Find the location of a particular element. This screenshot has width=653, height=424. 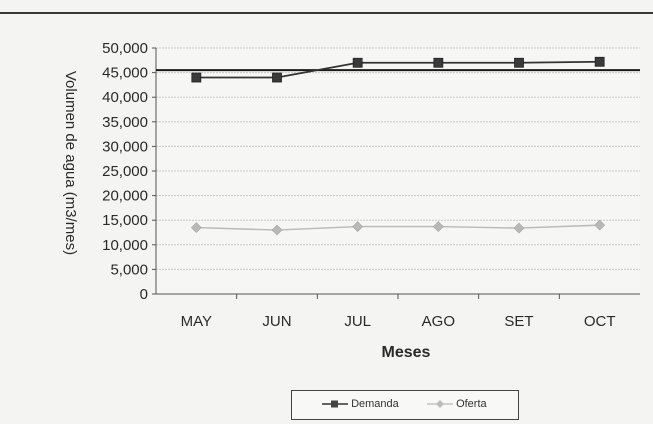

legend-oferta-swatch-icon is located at coordinates (440, 404).